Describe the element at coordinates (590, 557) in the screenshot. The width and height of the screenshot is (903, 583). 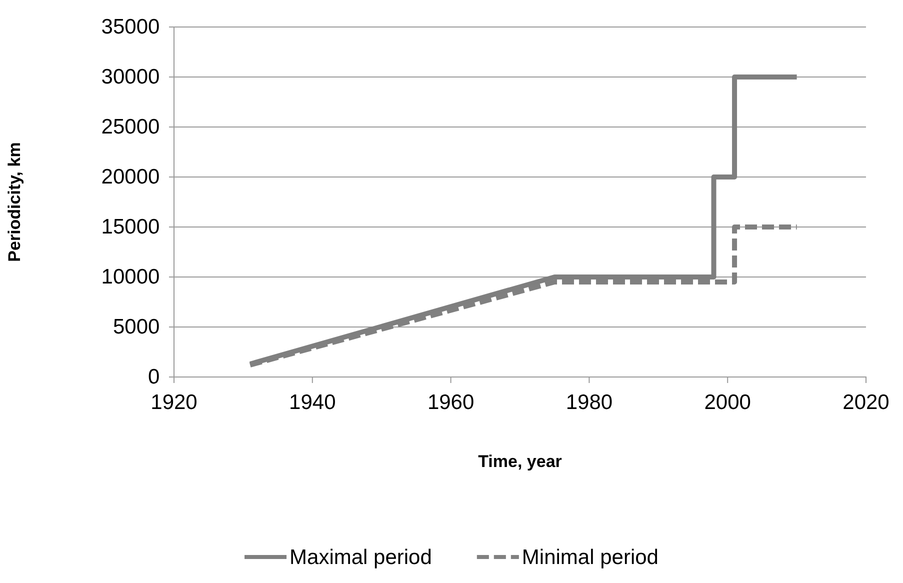
I see `legend-label: Minimal period` at that location.